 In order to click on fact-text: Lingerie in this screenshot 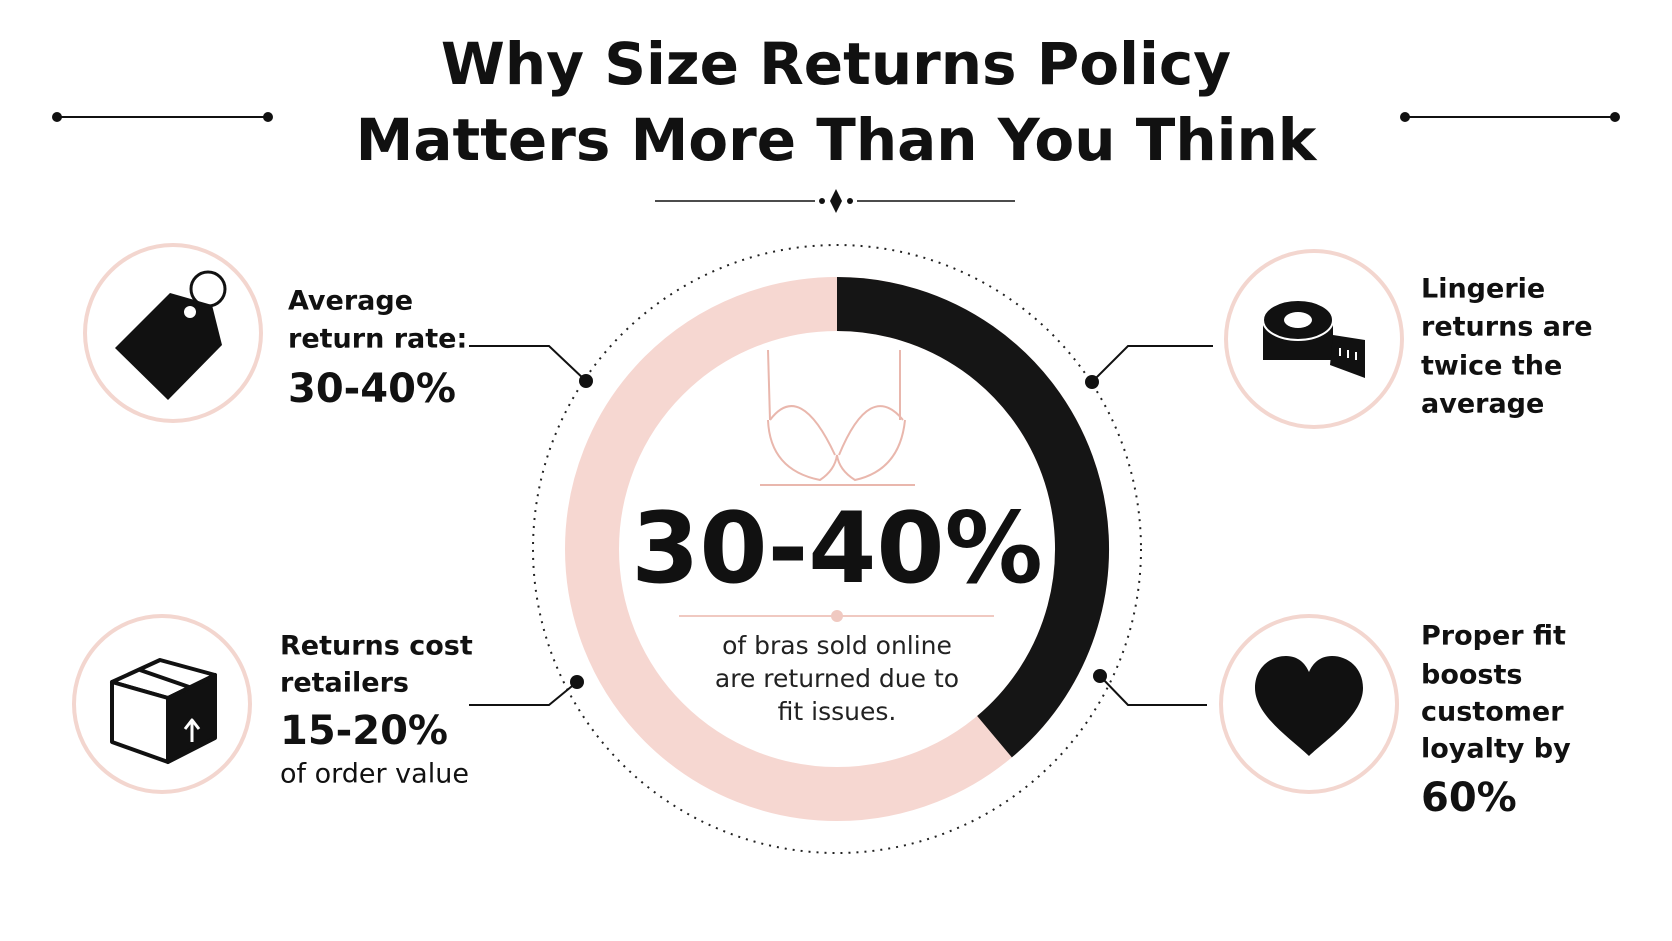, I will do `click(1483, 289)`.